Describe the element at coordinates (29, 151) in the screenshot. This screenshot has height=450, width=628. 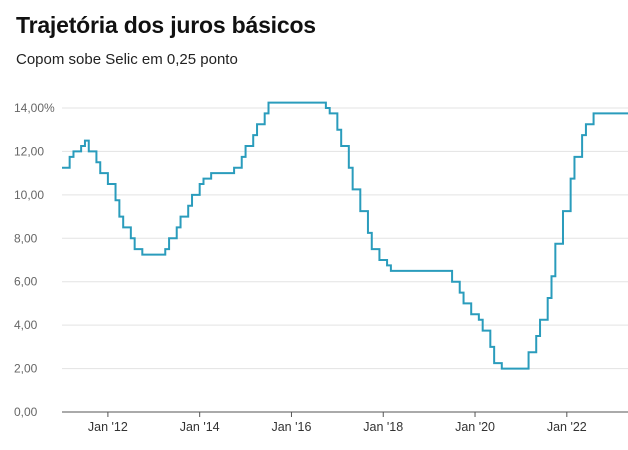
I see `y-tick-label: 12,00` at that location.